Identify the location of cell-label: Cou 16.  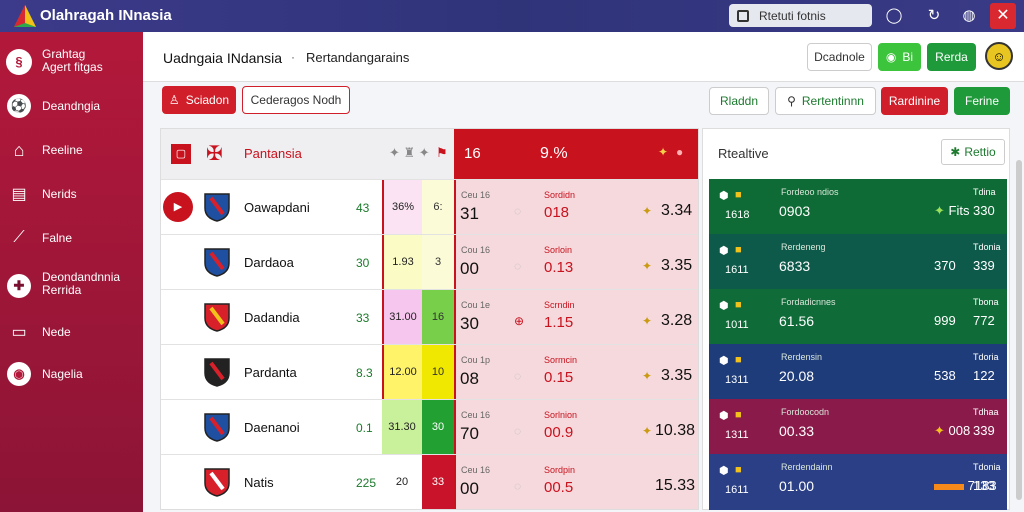
(476, 250).